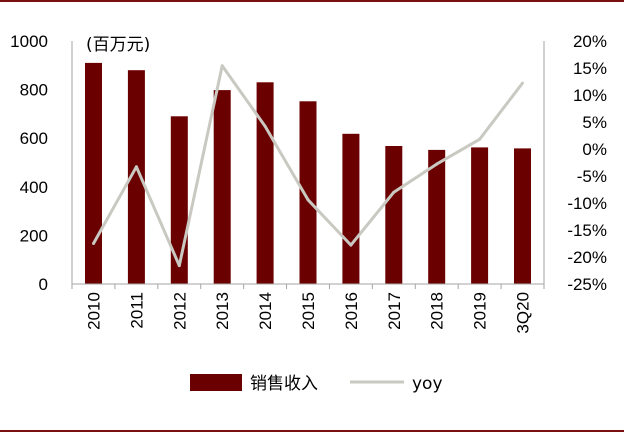 This screenshot has width=624, height=434. Describe the element at coordinates (136, 167) in the screenshot. I see `yoy-point-2011` at that location.